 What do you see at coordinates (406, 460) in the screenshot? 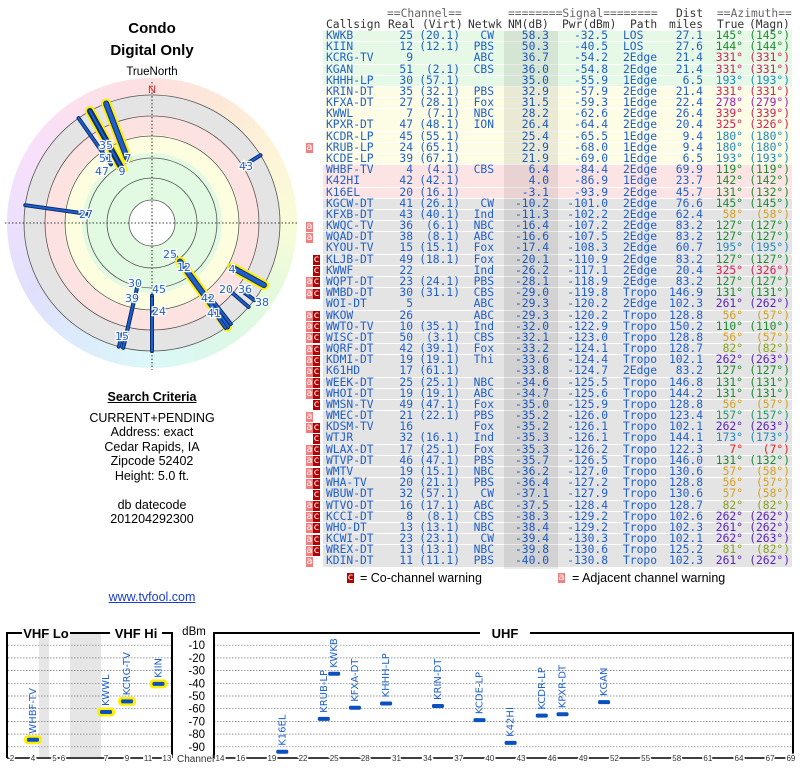
I see `real-channel: 46` at bounding box center [406, 460].